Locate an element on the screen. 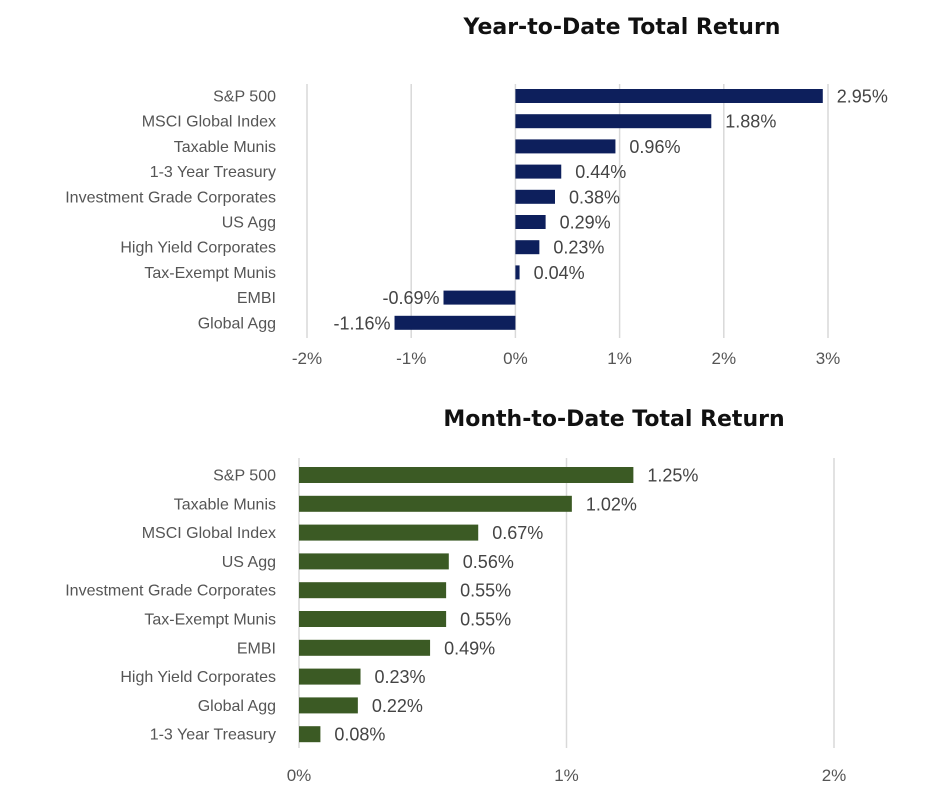  ytd-category-label: Tax-Exempt Munis is located at coordinates (210, 273).